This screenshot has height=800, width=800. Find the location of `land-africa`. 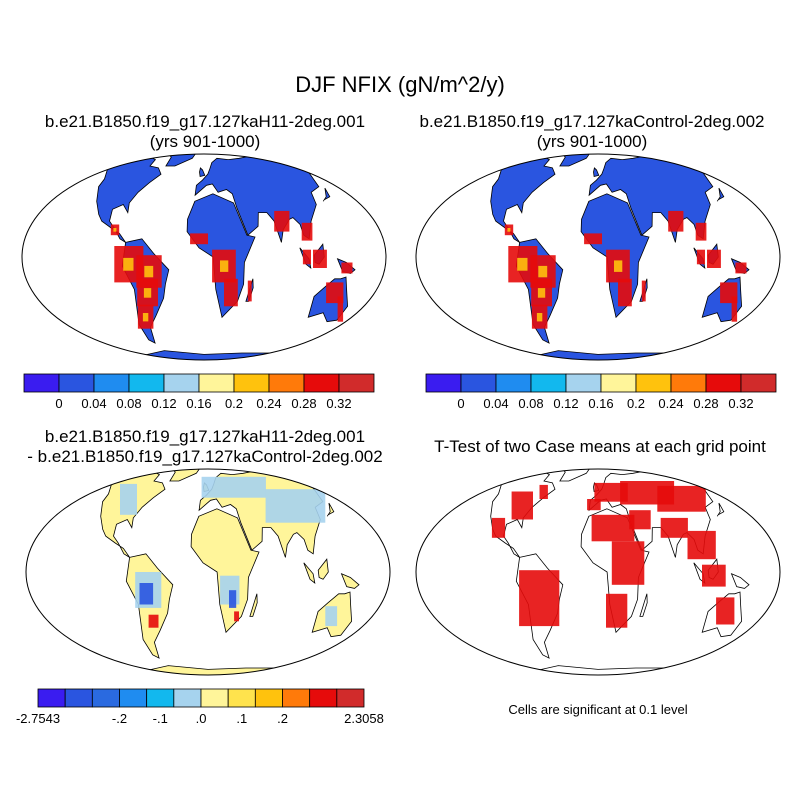

land-africa is located at coordinates (225, 571).